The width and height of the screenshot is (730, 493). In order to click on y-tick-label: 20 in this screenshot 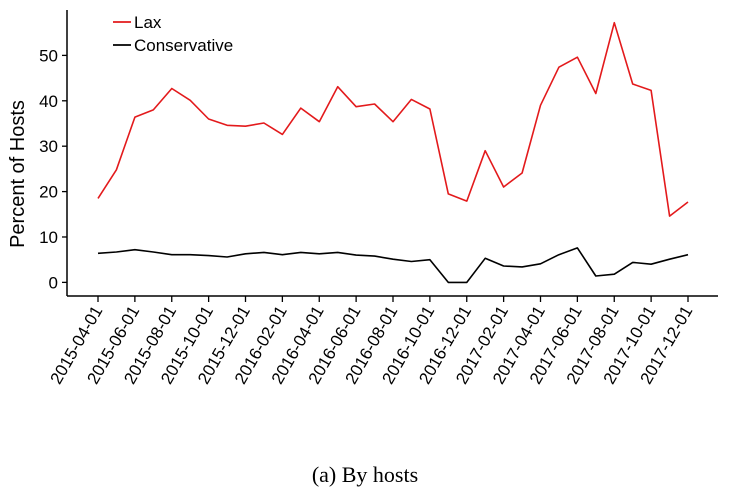, I will do `click(48, 192)`.